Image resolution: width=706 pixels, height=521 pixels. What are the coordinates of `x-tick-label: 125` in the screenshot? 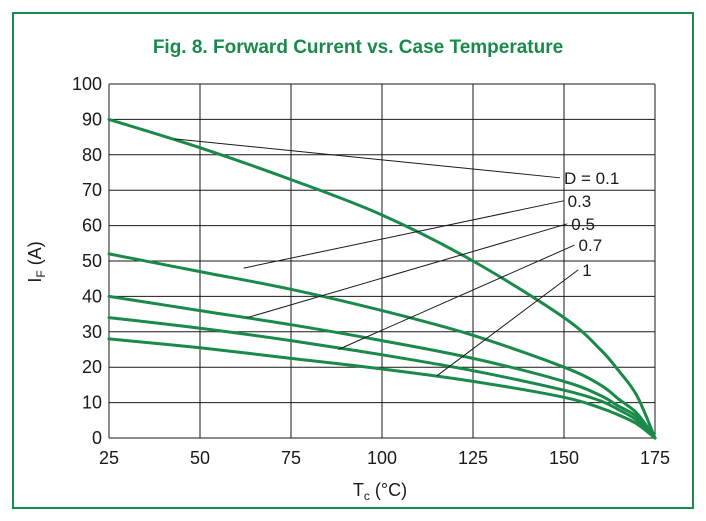 It's located at (473, 458).